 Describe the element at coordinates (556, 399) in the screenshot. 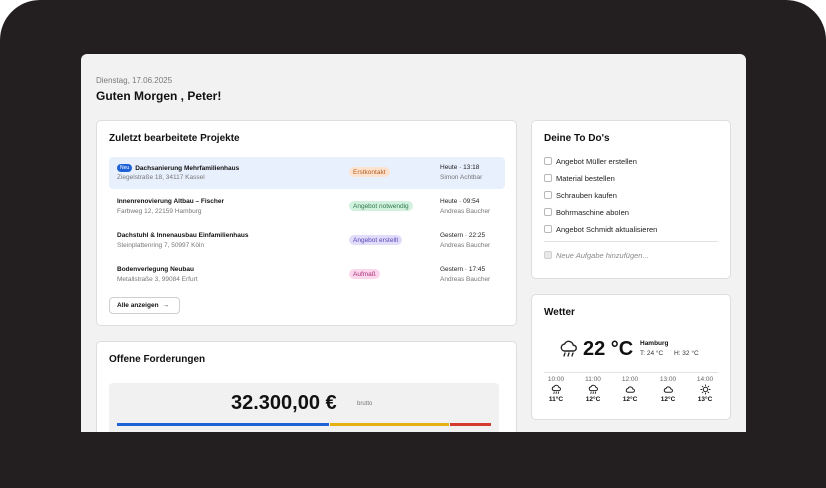

I see `hour-temp: 11°C` at that location.